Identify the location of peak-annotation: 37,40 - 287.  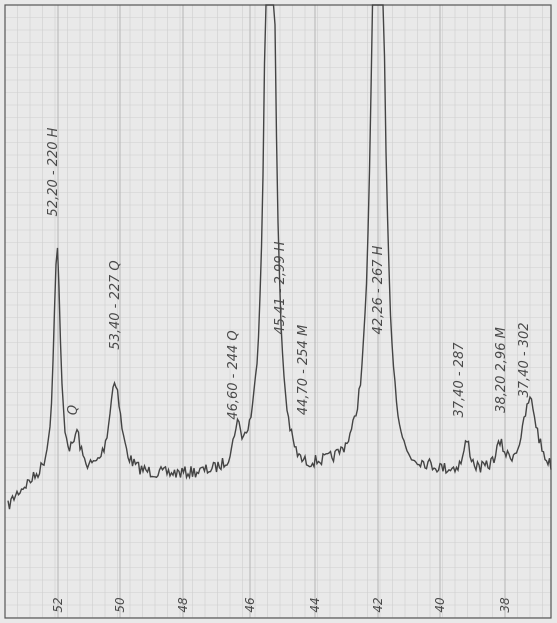
(459, 380).